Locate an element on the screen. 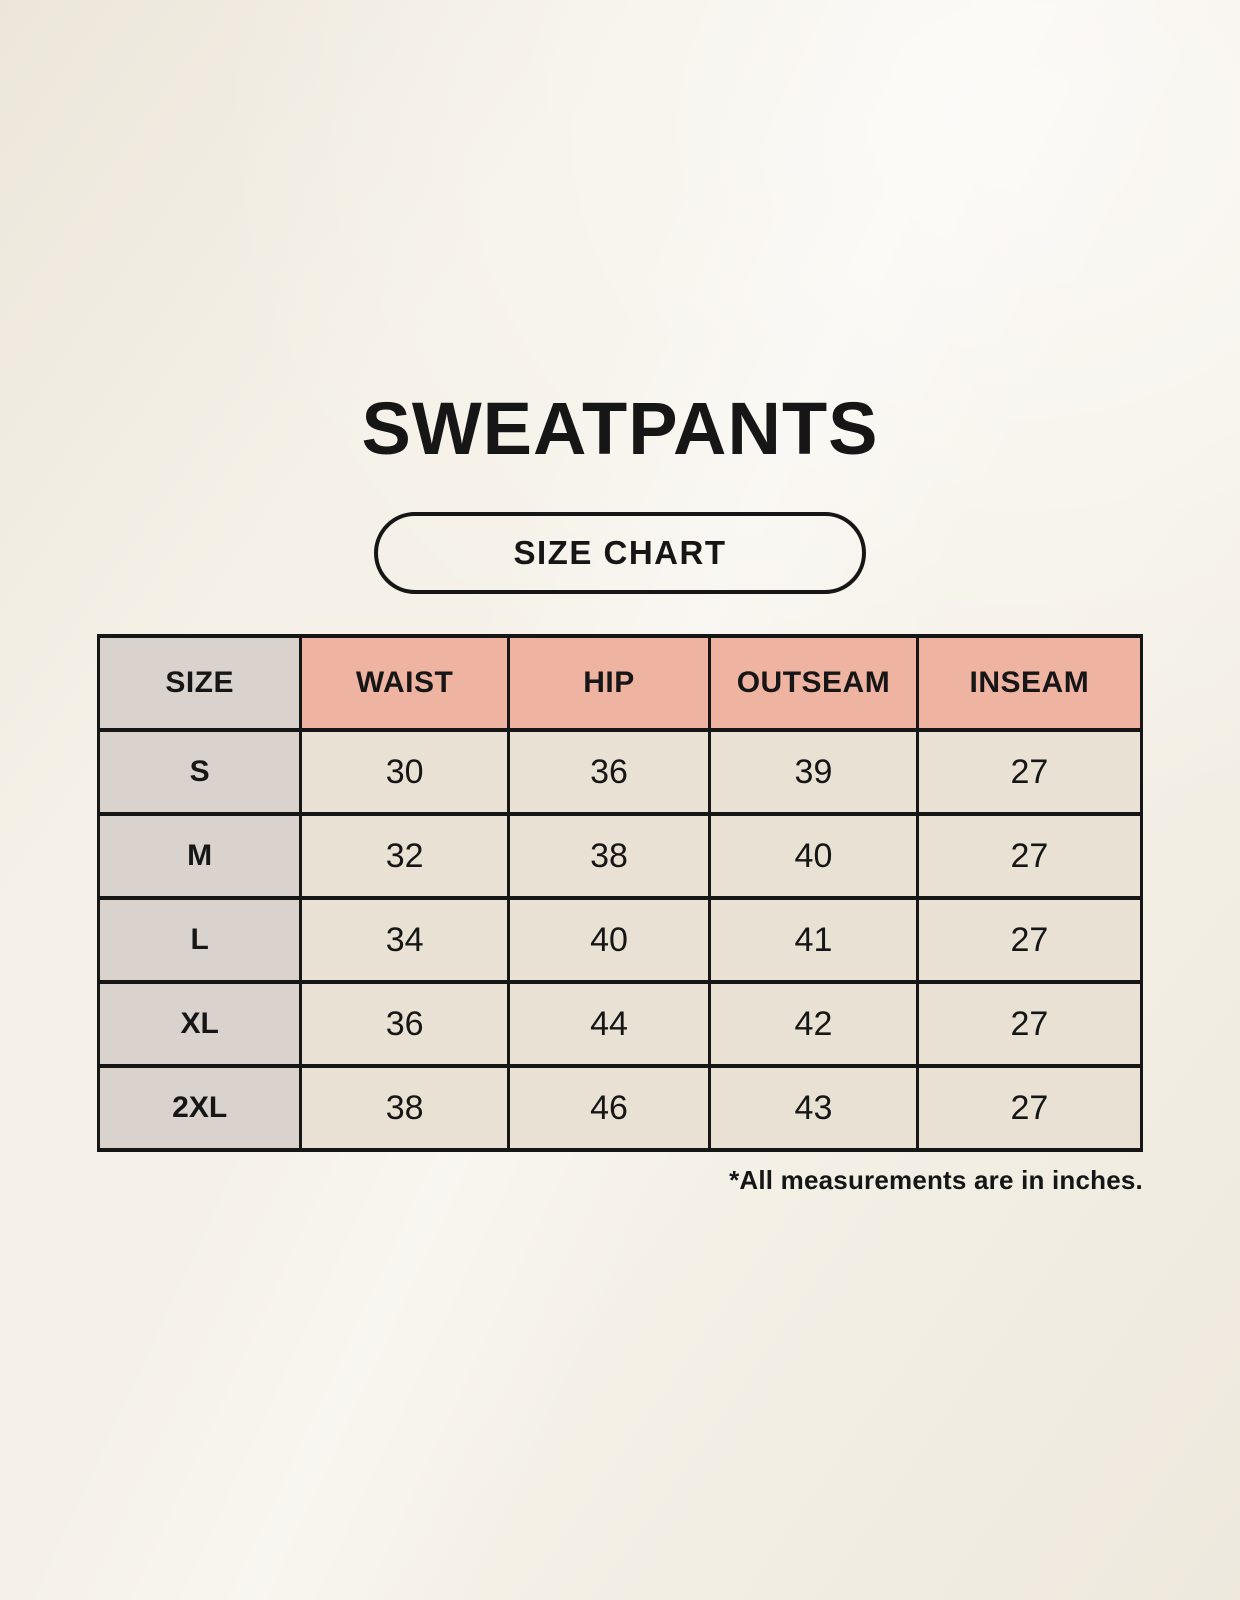 Image resolution: width=1240 pixels, height=1600 pixels. cell-2xl-outseam: 43 is located at coordinates (813, 1108).